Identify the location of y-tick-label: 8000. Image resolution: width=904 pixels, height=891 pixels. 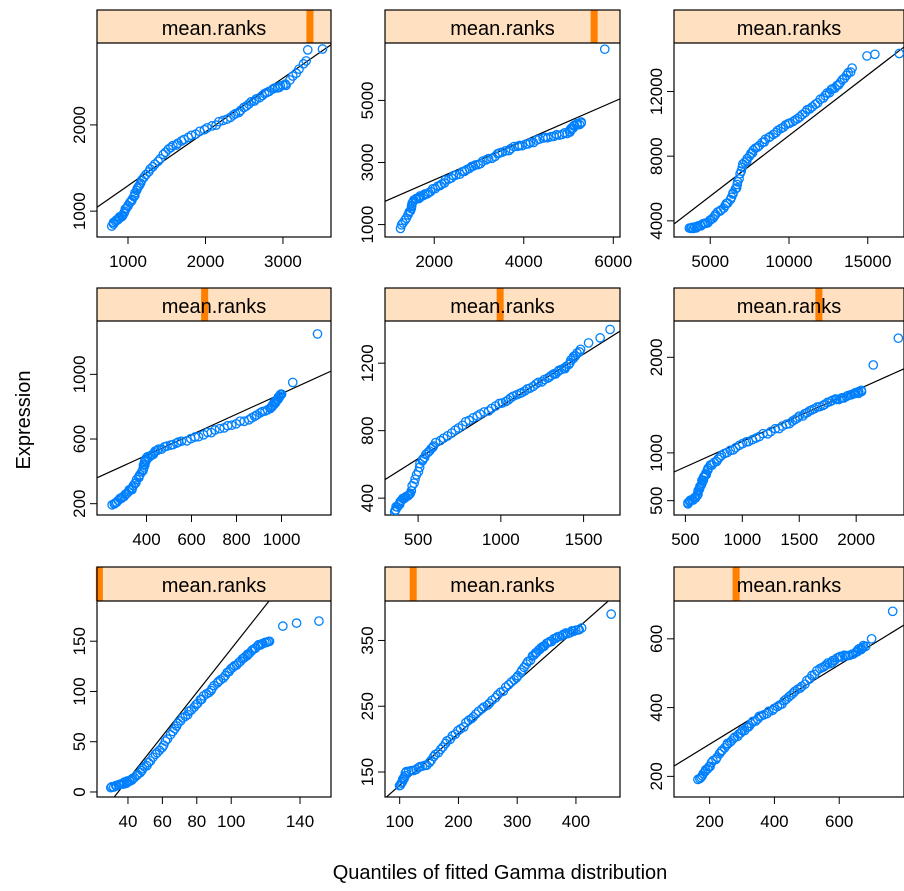
(656, 156).